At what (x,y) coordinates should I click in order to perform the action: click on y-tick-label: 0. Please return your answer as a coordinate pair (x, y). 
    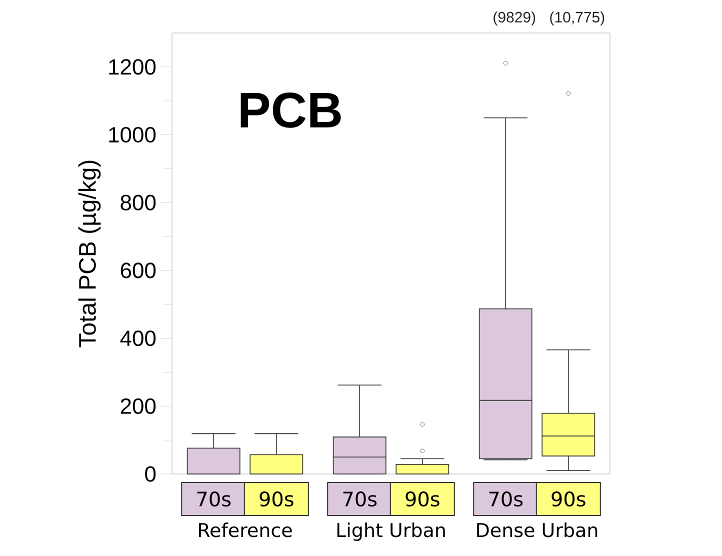
    Looking at the image, I should click on (150, 474).